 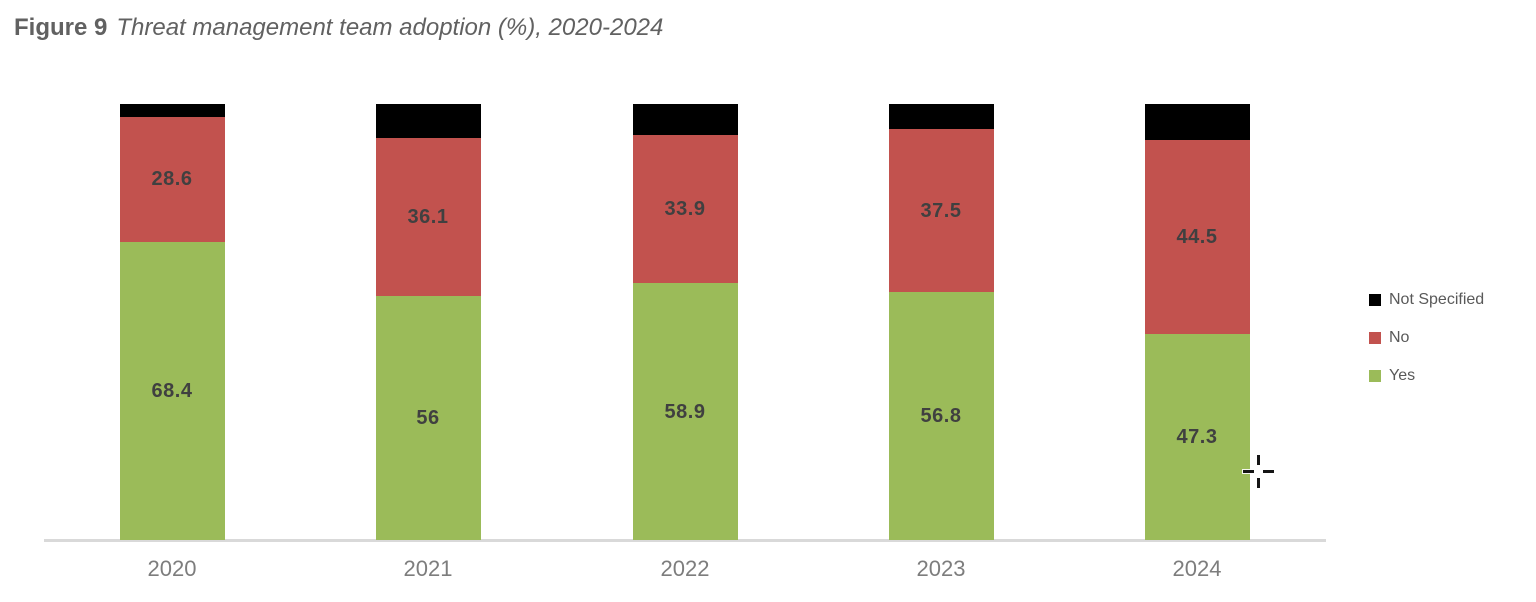 I want to click on bar-segment-yes-2021, so click(x=428, y=417).